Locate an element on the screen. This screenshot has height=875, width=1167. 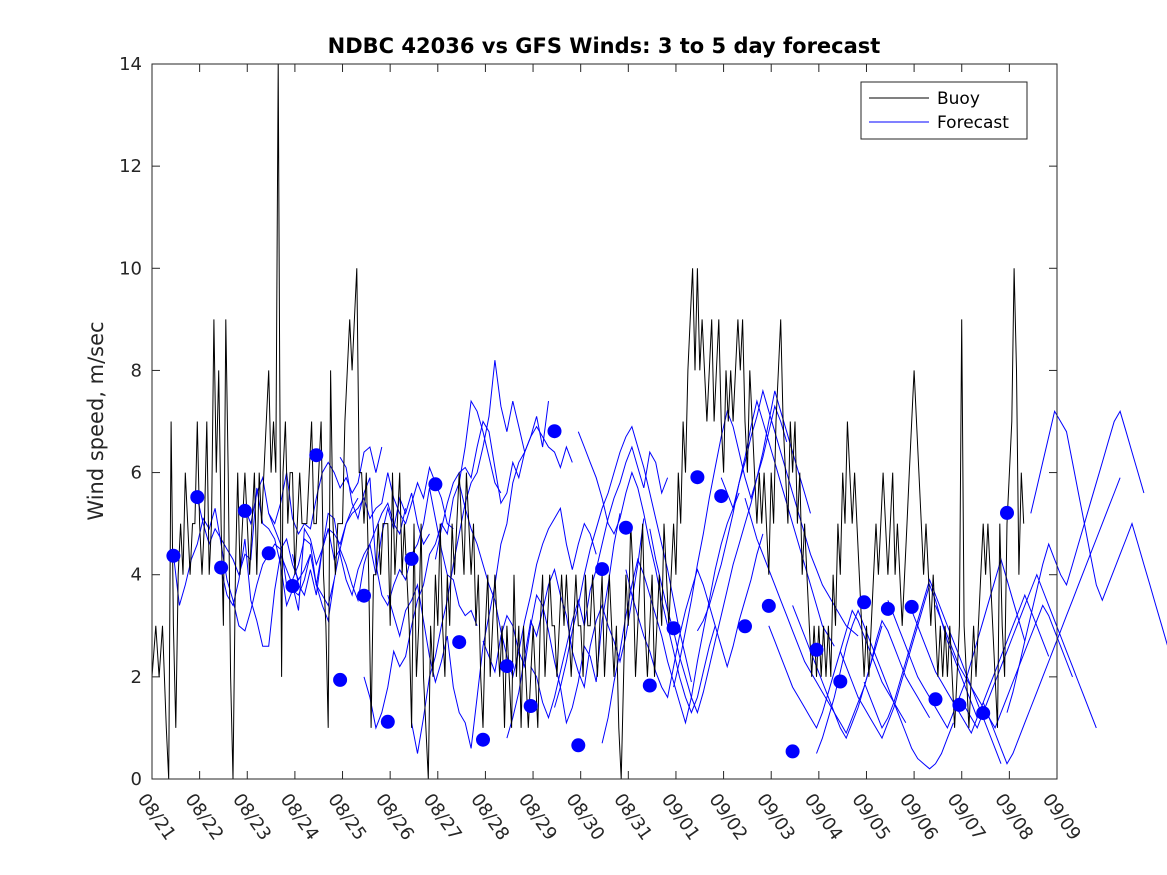
x-tick-label: 09/07 is located at coordinates (966, 817).